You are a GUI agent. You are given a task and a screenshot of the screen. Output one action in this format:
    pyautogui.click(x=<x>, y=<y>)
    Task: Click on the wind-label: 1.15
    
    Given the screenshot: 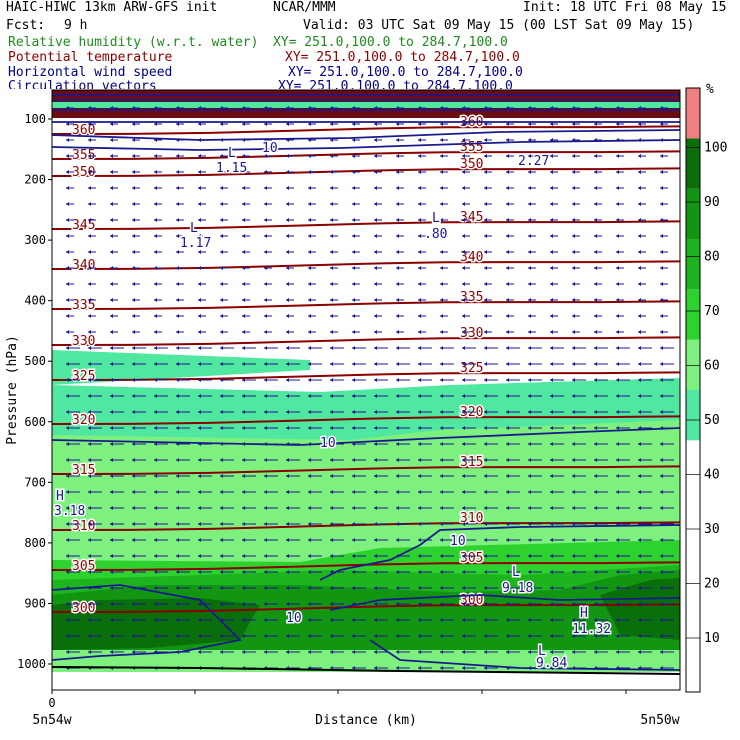 What is the action you would take?
    pyautogui.click(x=231, y=168)
    